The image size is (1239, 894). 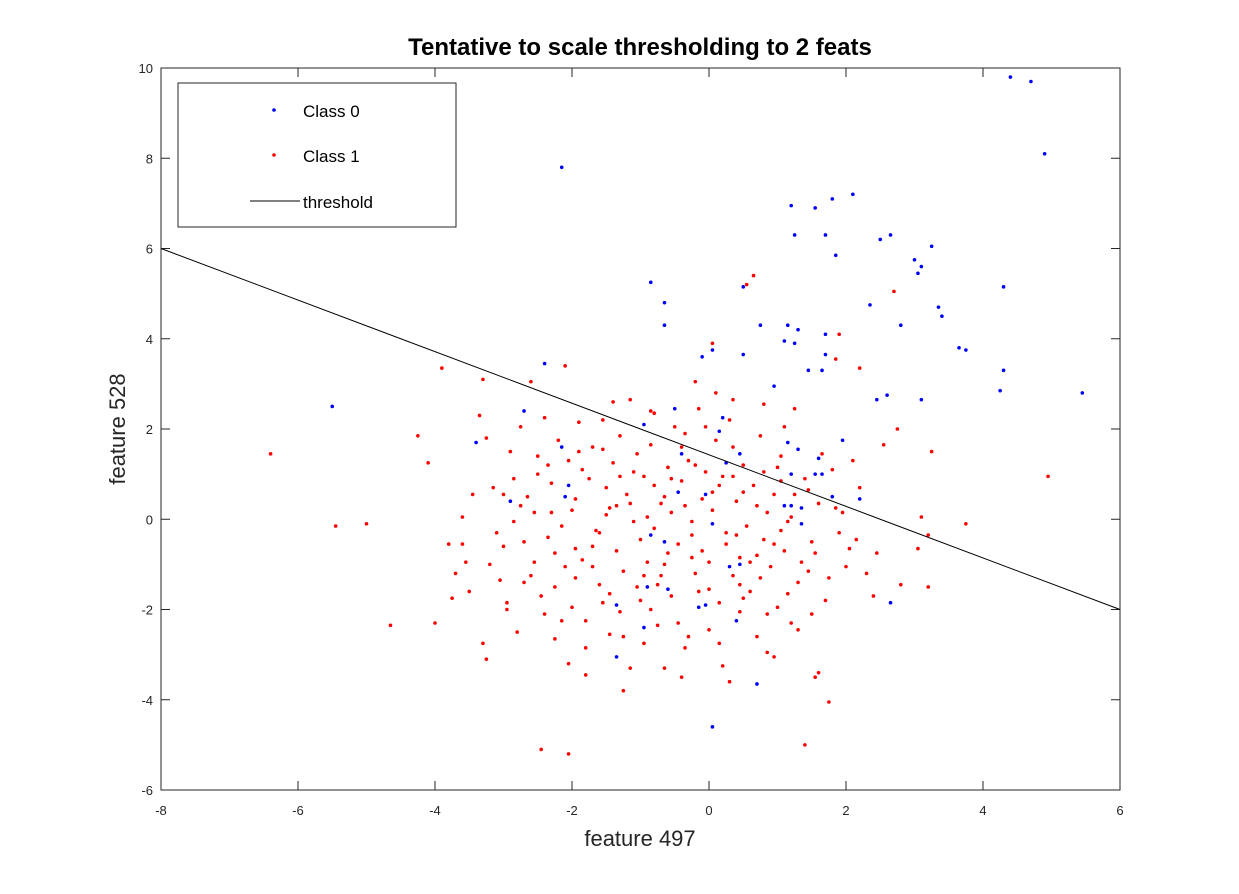 I want to click on y-tick-label: 2, so click(x=149, y=429).